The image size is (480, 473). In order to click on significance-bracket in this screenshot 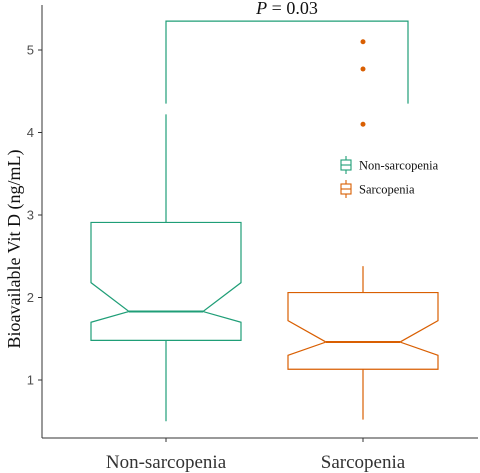, I will do `click(287, 62)`.